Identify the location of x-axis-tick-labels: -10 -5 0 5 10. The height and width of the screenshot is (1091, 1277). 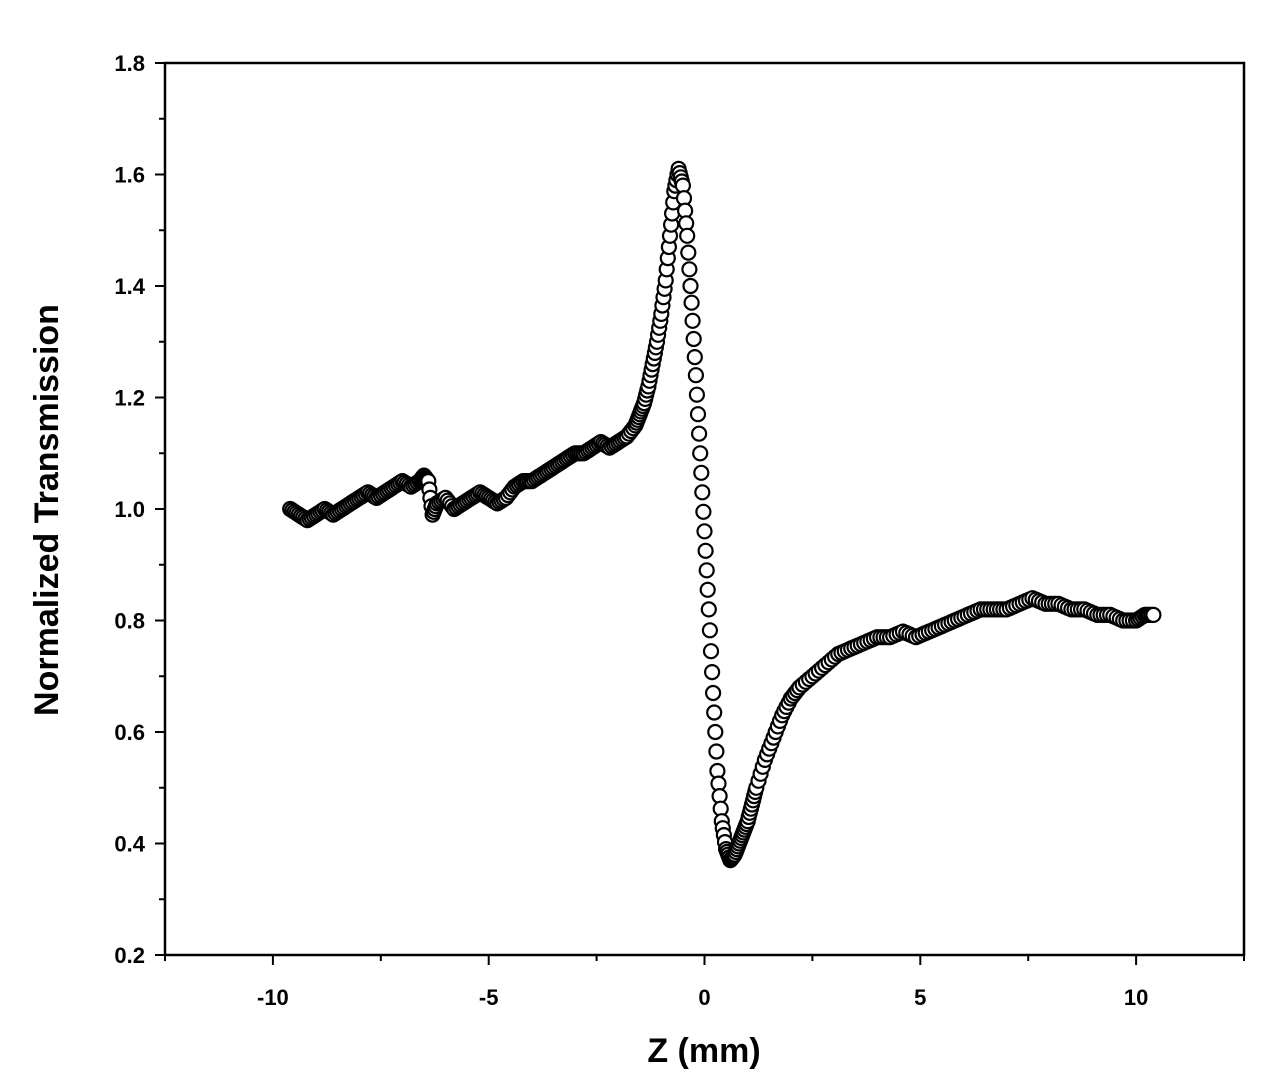
(702, 997).